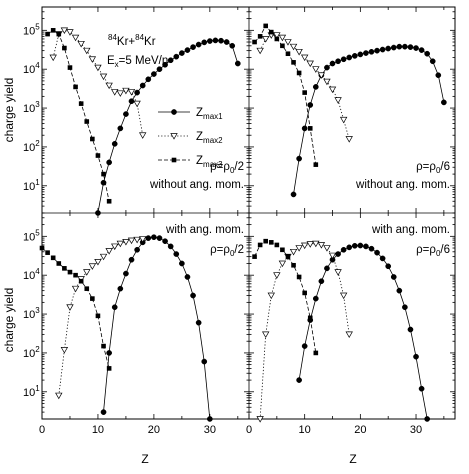  What do you see at coordinates (9, 110) in the screenshot?
I see `y-axis-title-top: charge yield` at bounding box center [9, 110].